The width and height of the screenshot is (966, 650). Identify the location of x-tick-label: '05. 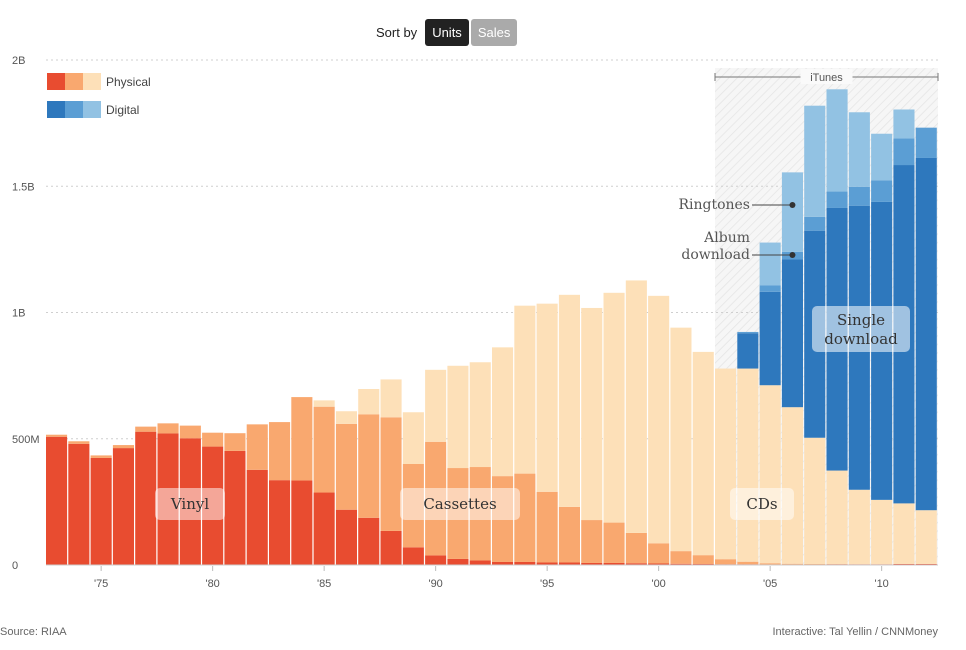
(770, 584).